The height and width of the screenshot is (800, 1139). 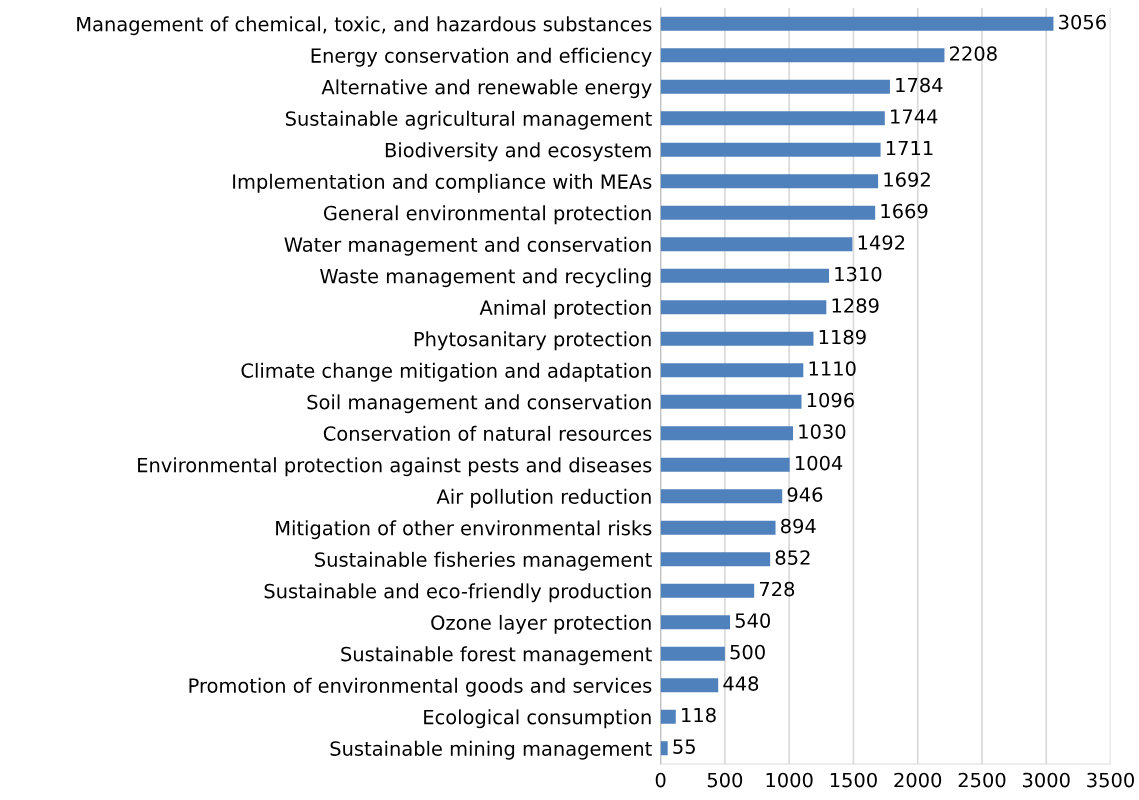 What do you see at coordinates (487, 433) in the screenshot?
I see `y-tick-label: Conservation of natural resources` at bounding box center [487, 433].